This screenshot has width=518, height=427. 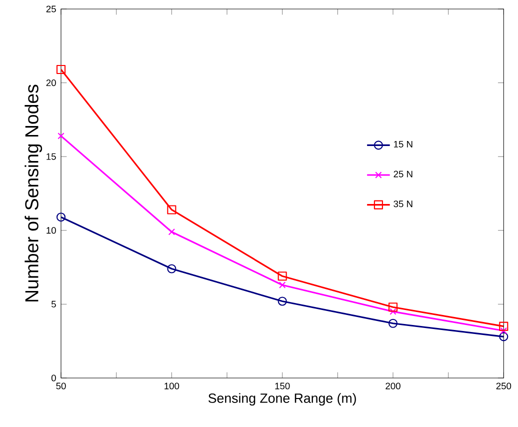 I want to click on legend-label: 35 N, so click(x=403, y=204).